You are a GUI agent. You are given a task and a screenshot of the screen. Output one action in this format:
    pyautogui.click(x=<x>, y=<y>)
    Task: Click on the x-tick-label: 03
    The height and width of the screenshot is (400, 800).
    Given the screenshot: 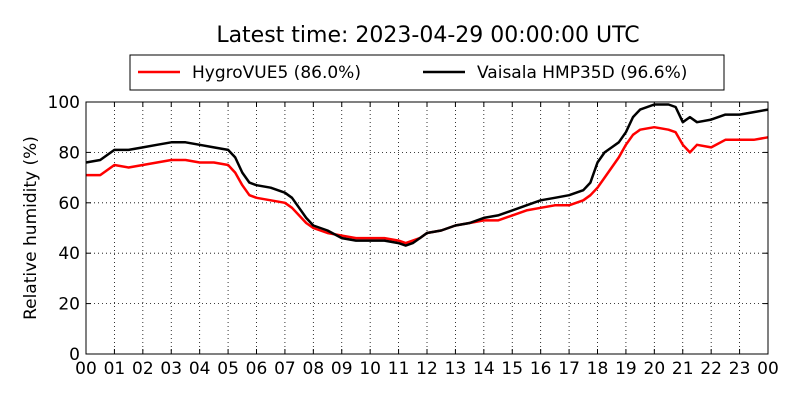 What is the action you would take?
    pyautogui.click(x=171, y=369)
    